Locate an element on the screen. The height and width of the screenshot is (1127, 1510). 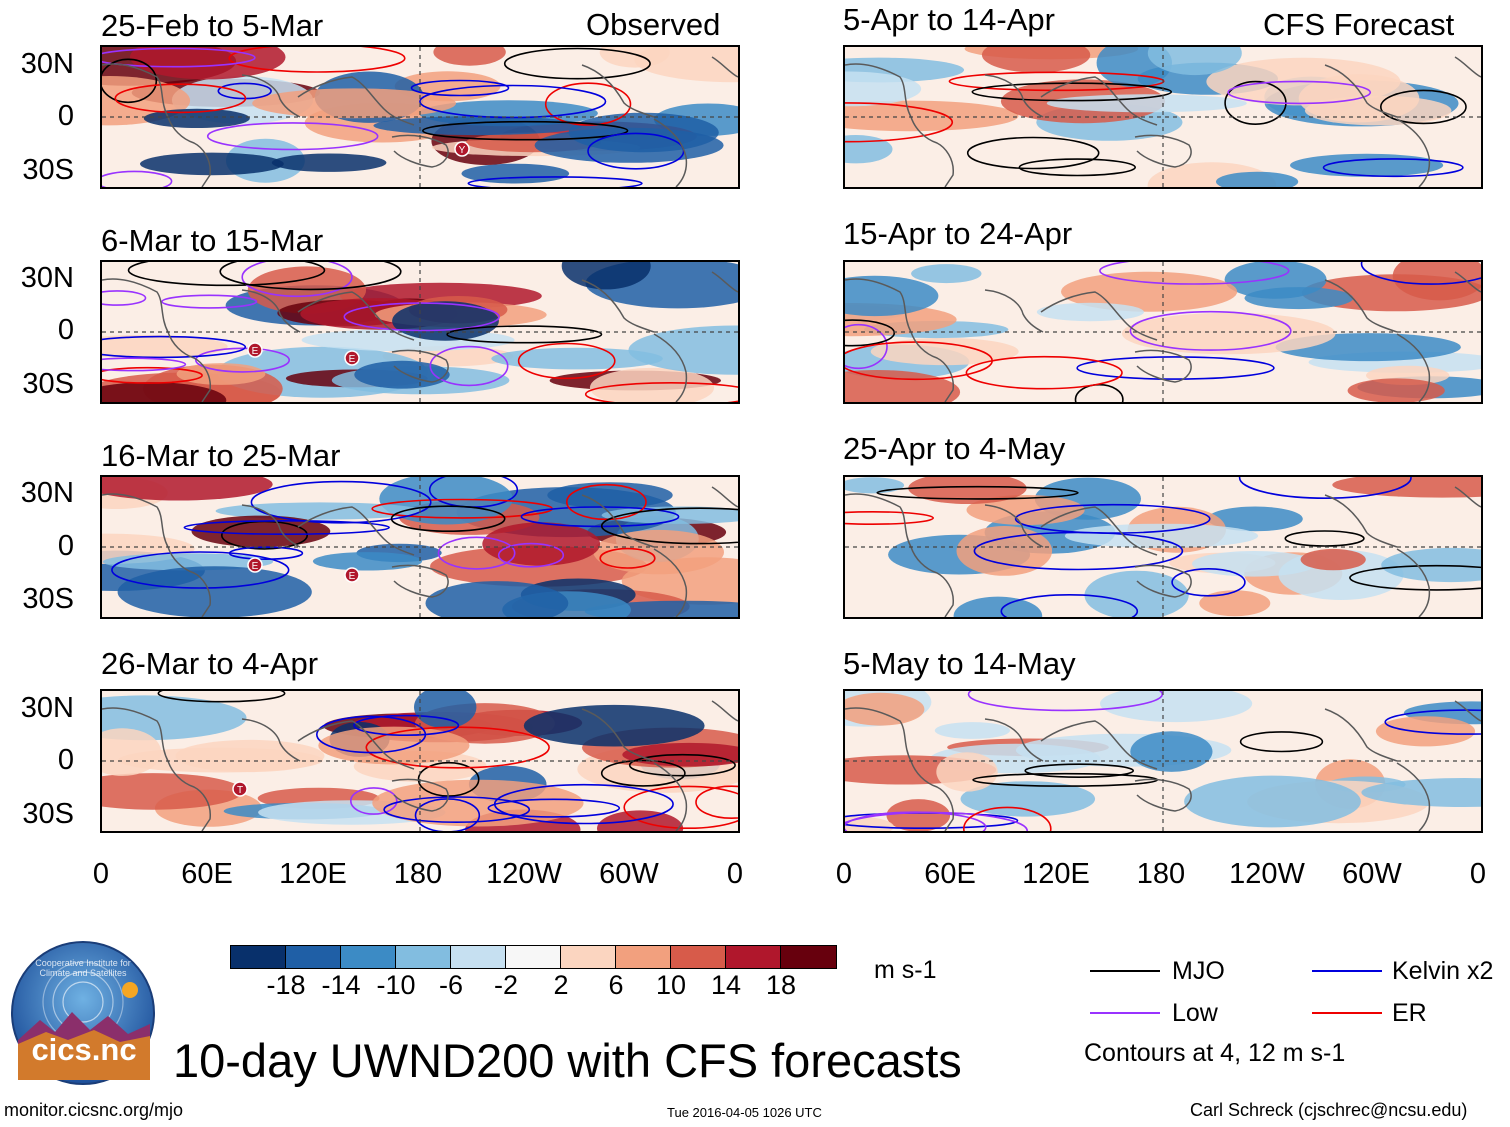
map-field: T is located at coordinates (420, 761).